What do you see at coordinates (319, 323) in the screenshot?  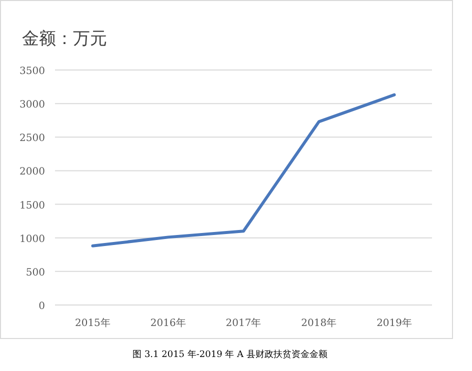 I see `x-tick-label: 2018年` at bounding box center [319, 323].